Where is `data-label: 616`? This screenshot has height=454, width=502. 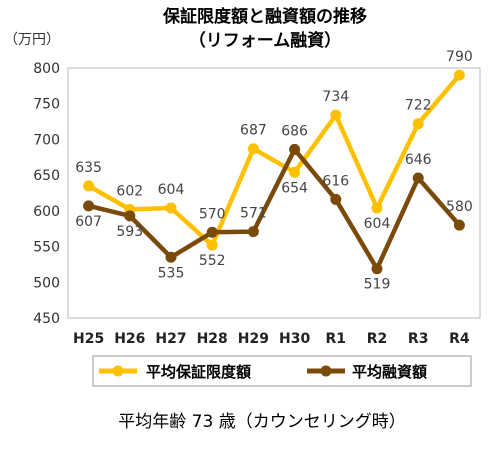 data-label: 616 is located at coordinates (335, 181).